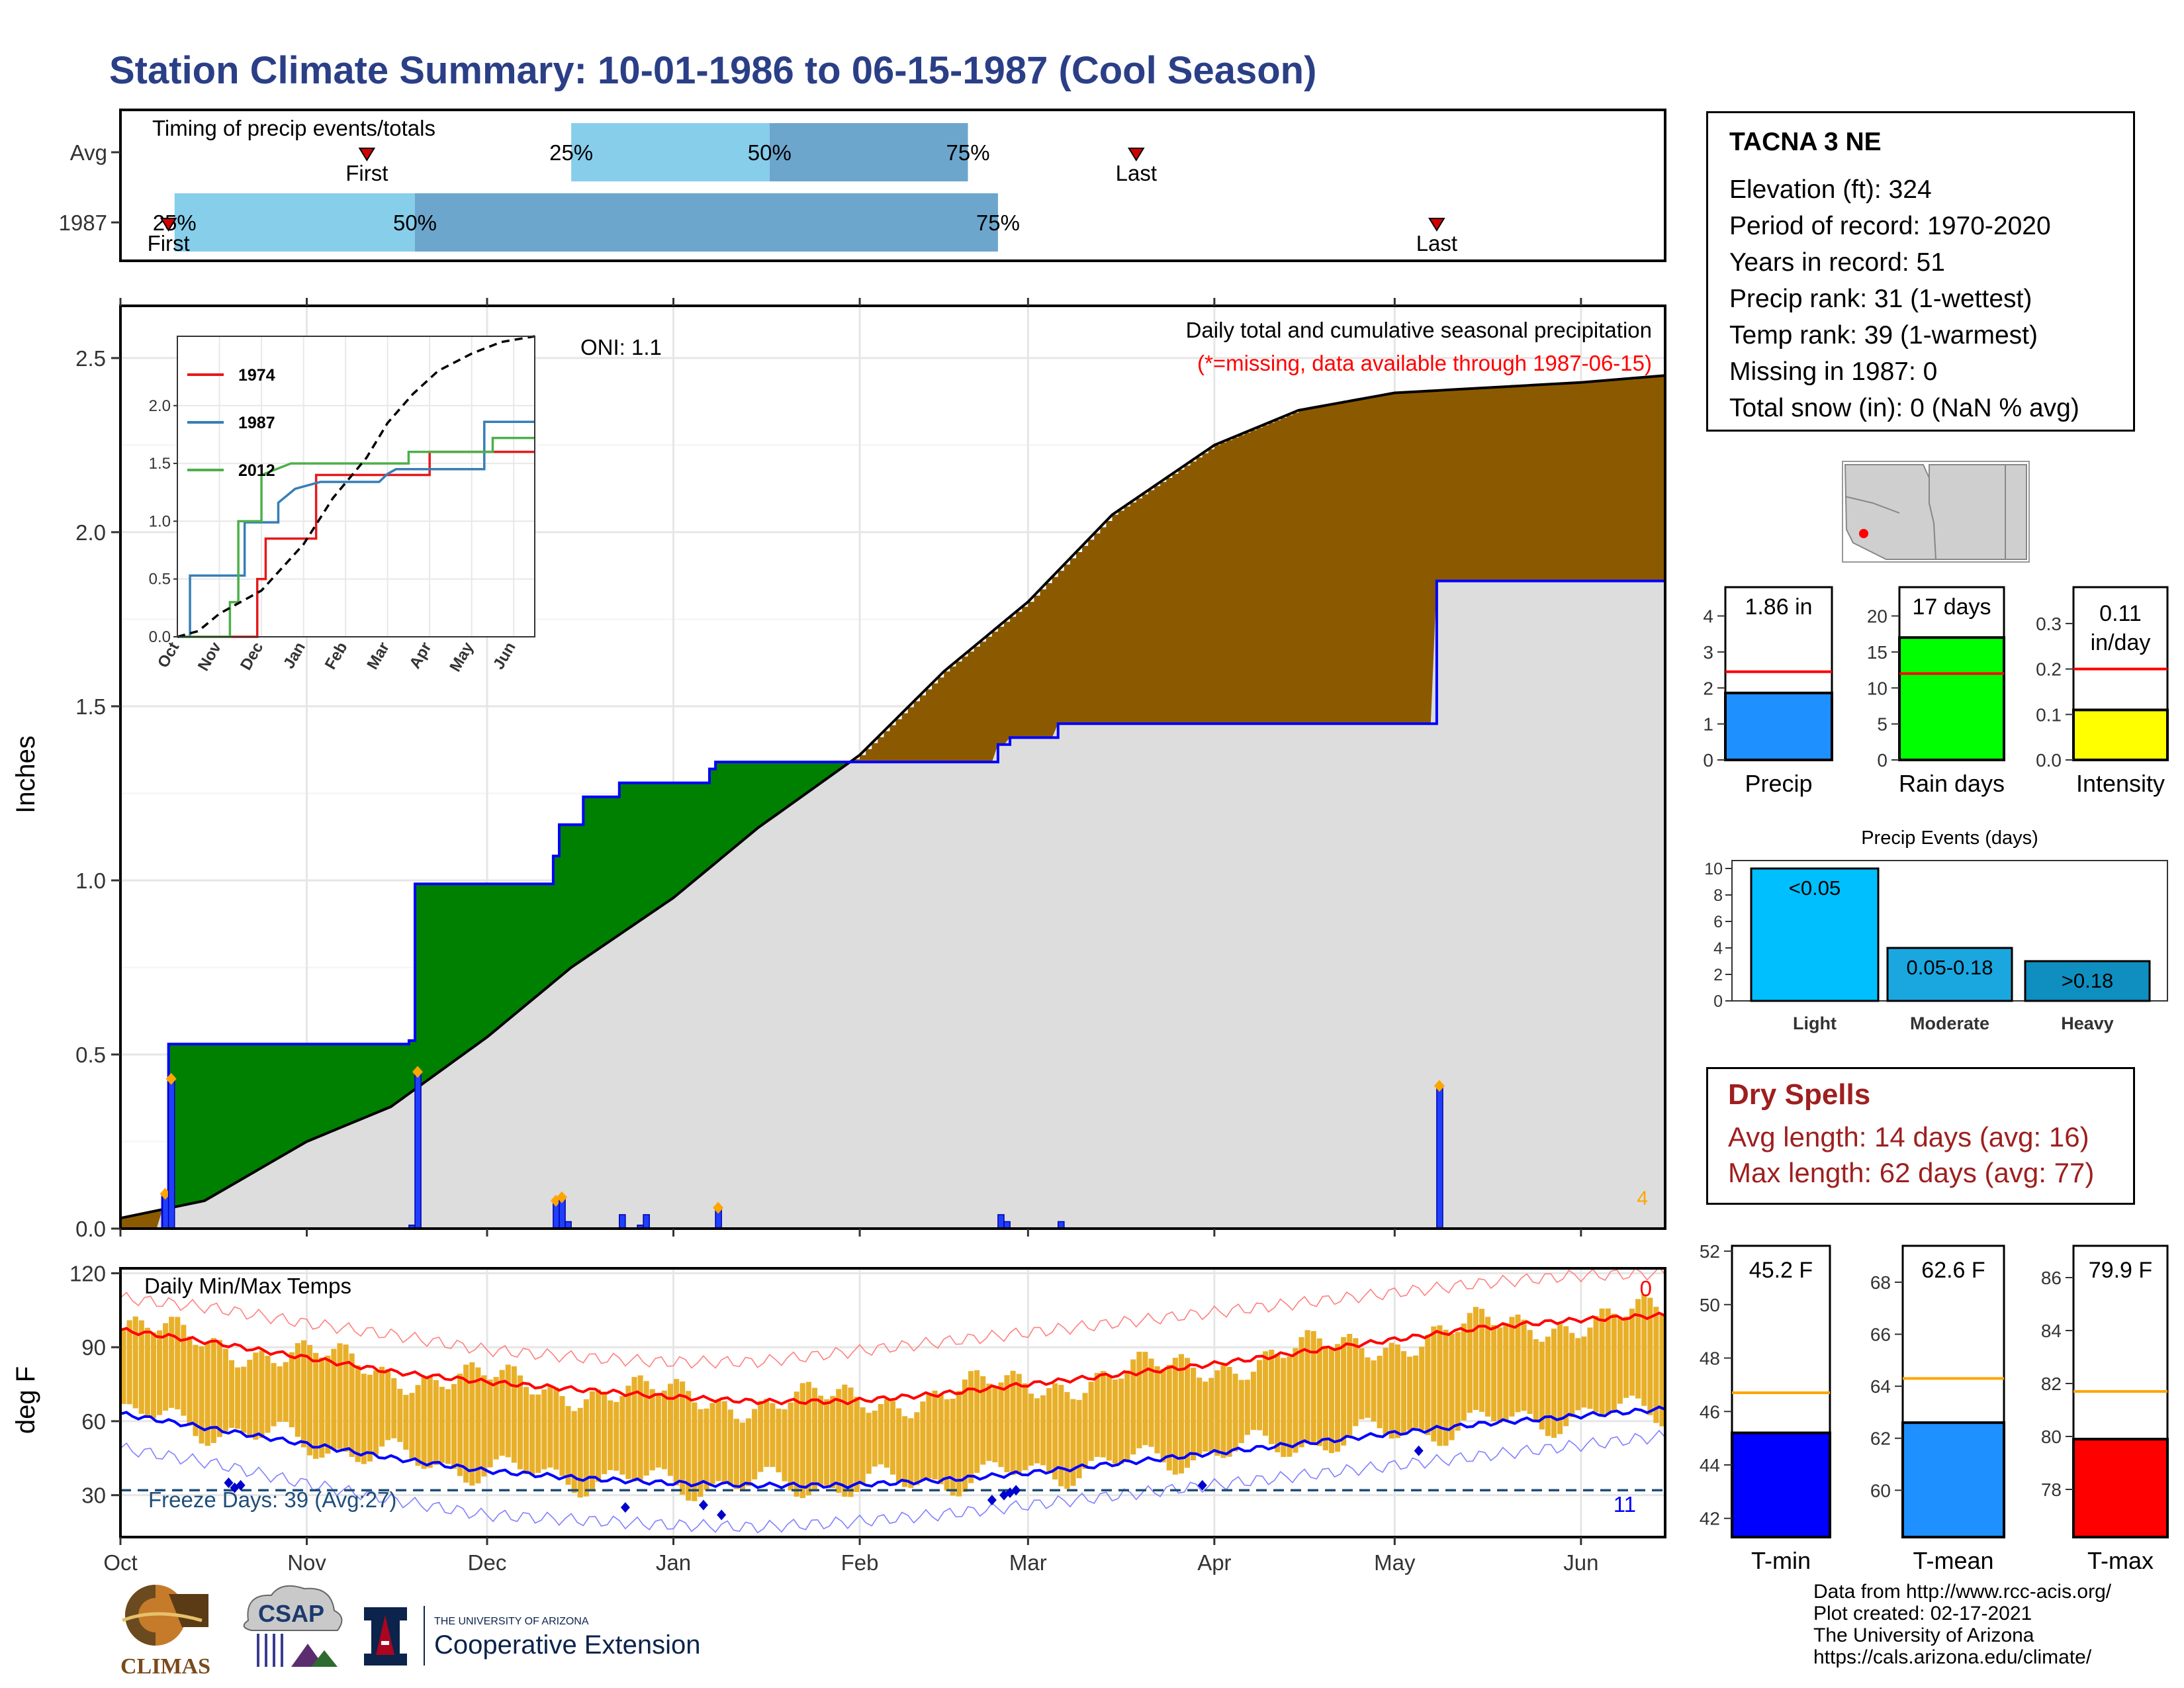  What do you see at coordinates (1937, 1409) in the screenshot?
I see `side-chart-tmean: 60 62 64 66 68 62.6 F T-mean` at bounding box center [1937, 1409].